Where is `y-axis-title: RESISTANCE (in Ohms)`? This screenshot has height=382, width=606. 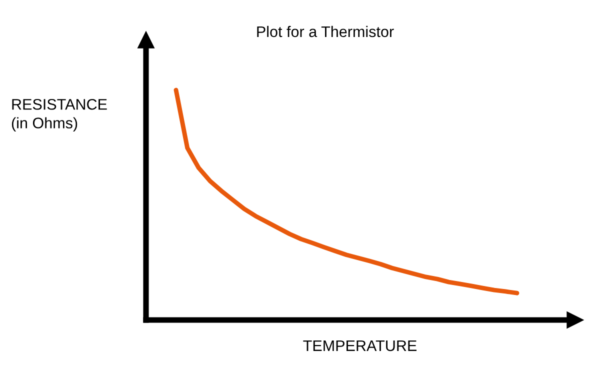
y-axis-title: RESISTANCE (in Ohms) is located at coordinates (59, 115).